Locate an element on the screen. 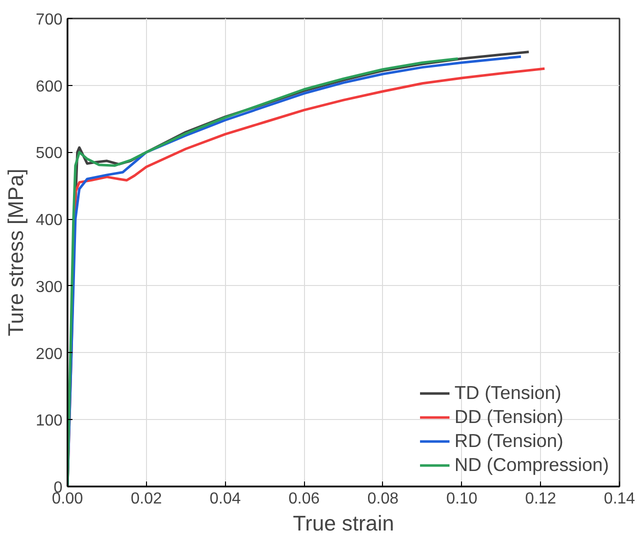 Image resolution: width=644 pixels, height=538 pixels. legend-label: DD (Tension) is located at coordinates (509, 417).